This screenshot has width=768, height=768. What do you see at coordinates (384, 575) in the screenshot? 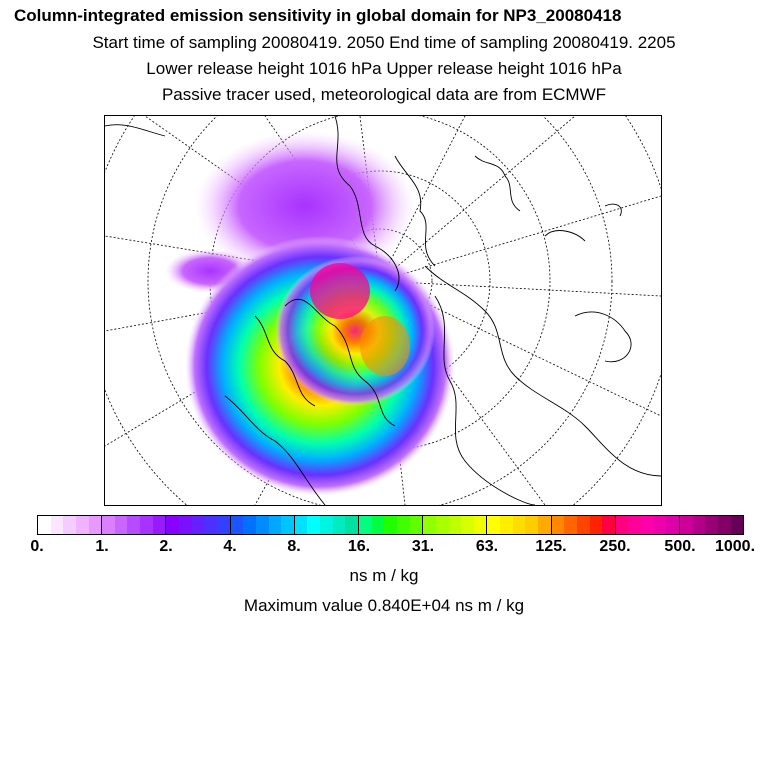
I see `colorbar-unit: ns m / kg` at bounding box center [384, 575].